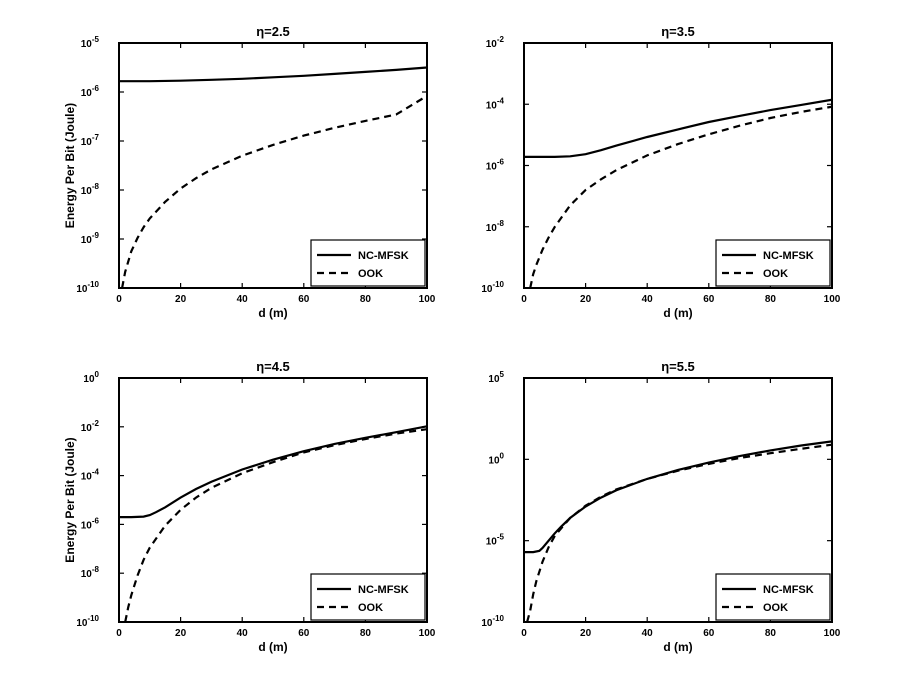 Image resolution: width=920 pixels, height=689 pixels. What do you see at coordinates (90, 140) in the screenshot?
I see `y-tick-label: 10⁻⁷` at bounding box center [90, 140].